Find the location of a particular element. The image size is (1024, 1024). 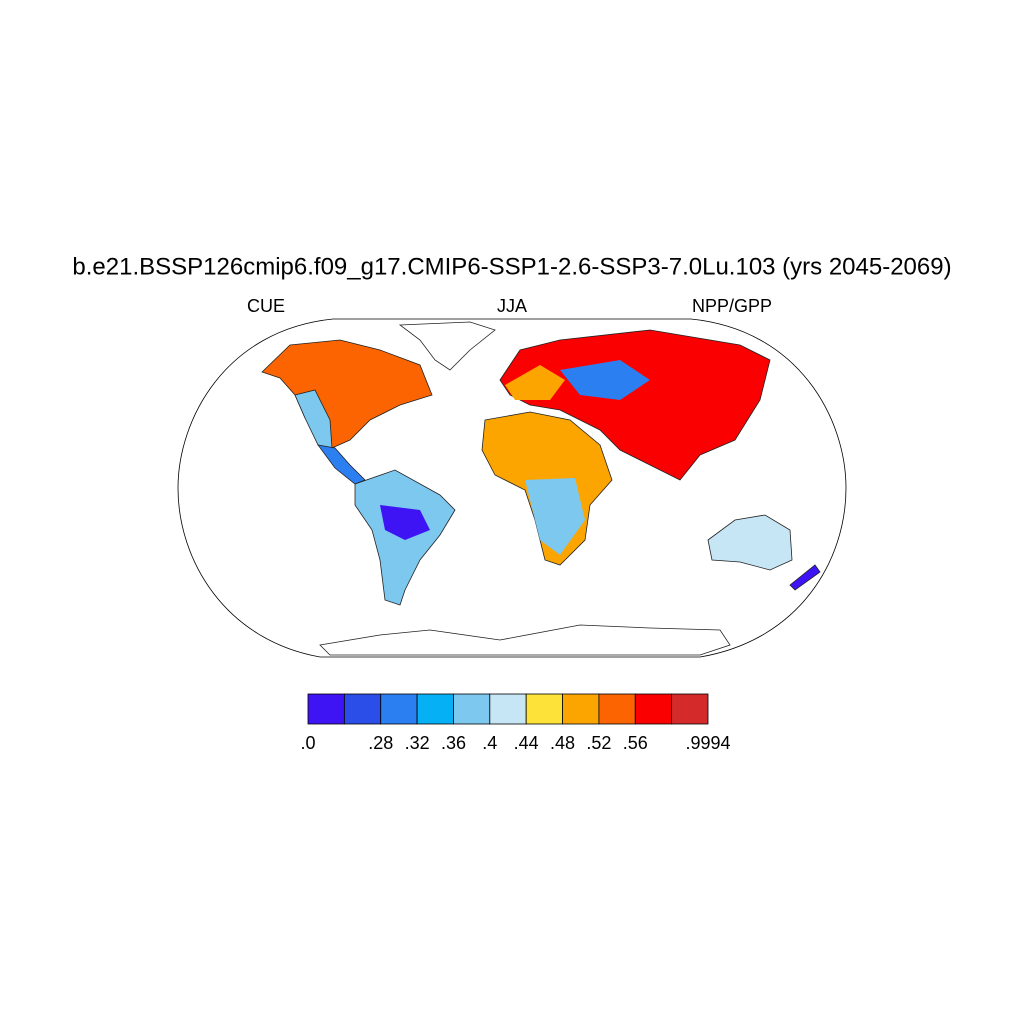

north-america is located at coordinates (347, 394).